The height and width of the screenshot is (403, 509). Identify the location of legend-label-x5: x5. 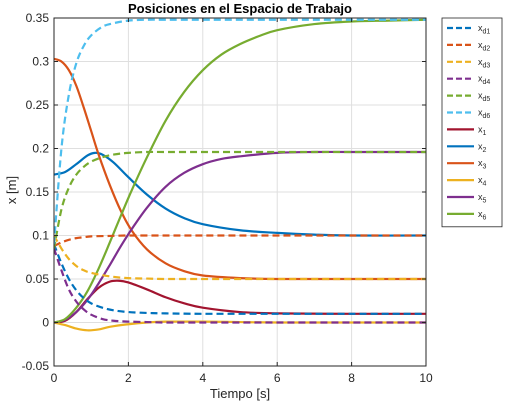
(482, 198).